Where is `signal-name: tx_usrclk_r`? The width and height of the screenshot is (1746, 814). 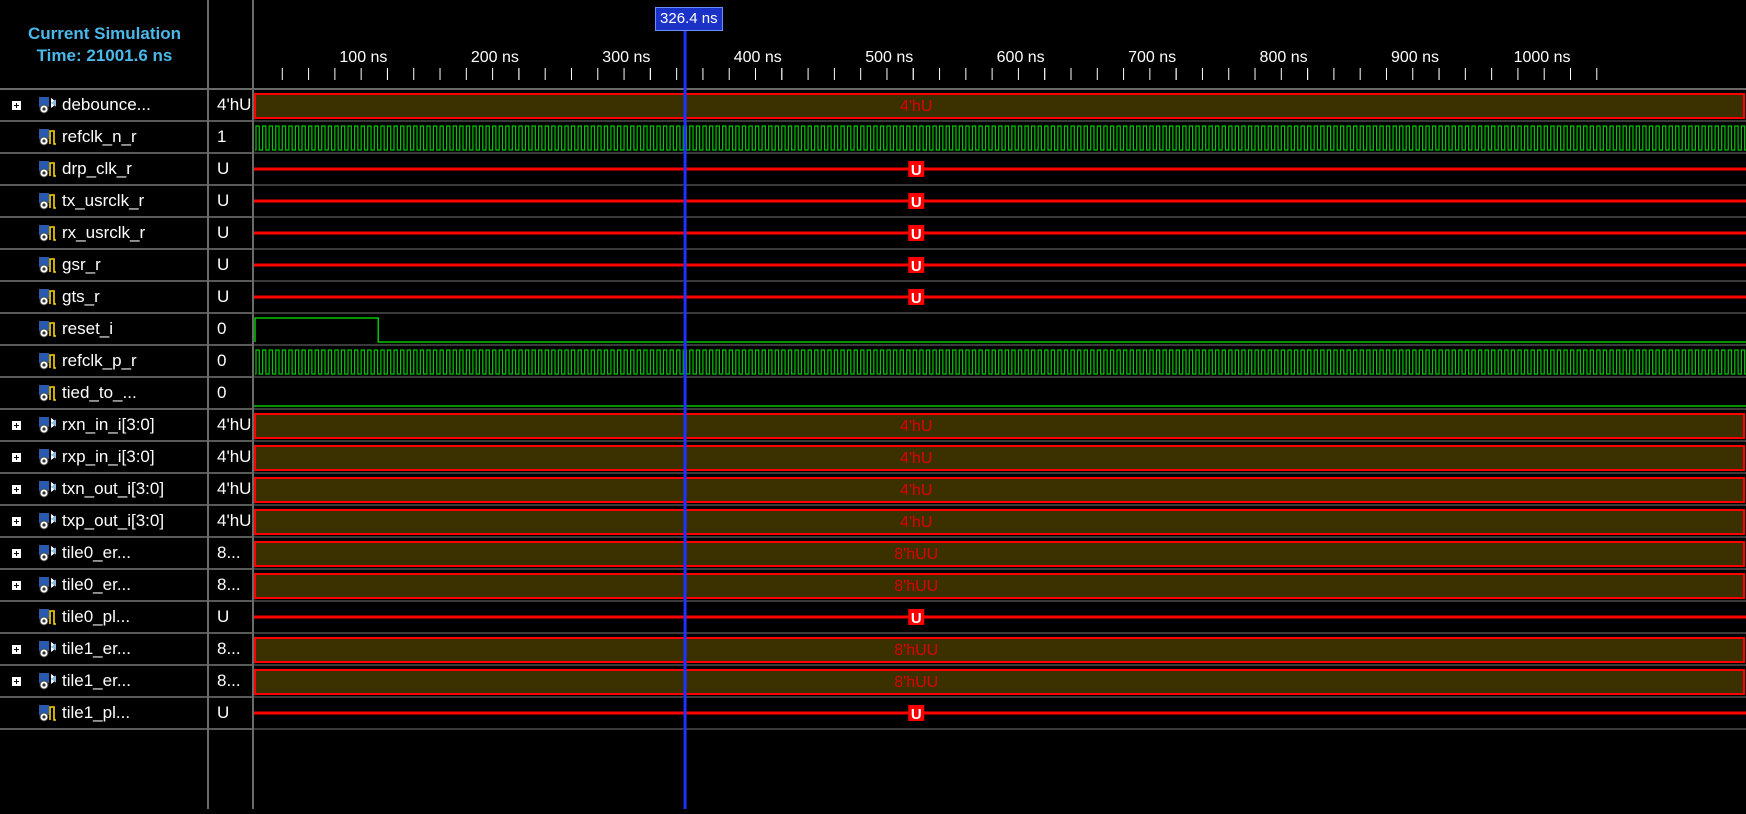
signal-name: tx_usrclk_r is located at coordinates (103, 200).